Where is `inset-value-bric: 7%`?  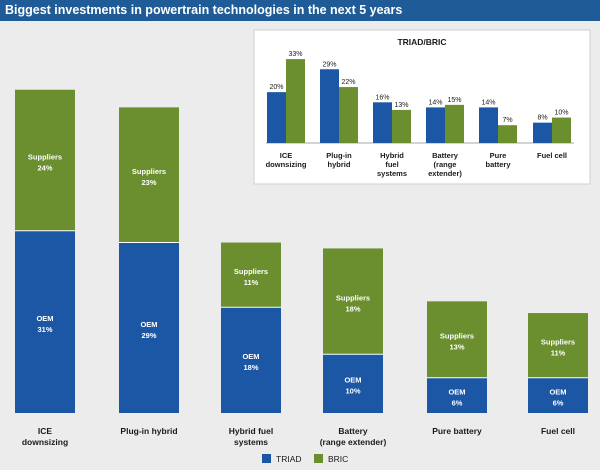 inset-value-bric: 7% is located at coordinates (507, 120).